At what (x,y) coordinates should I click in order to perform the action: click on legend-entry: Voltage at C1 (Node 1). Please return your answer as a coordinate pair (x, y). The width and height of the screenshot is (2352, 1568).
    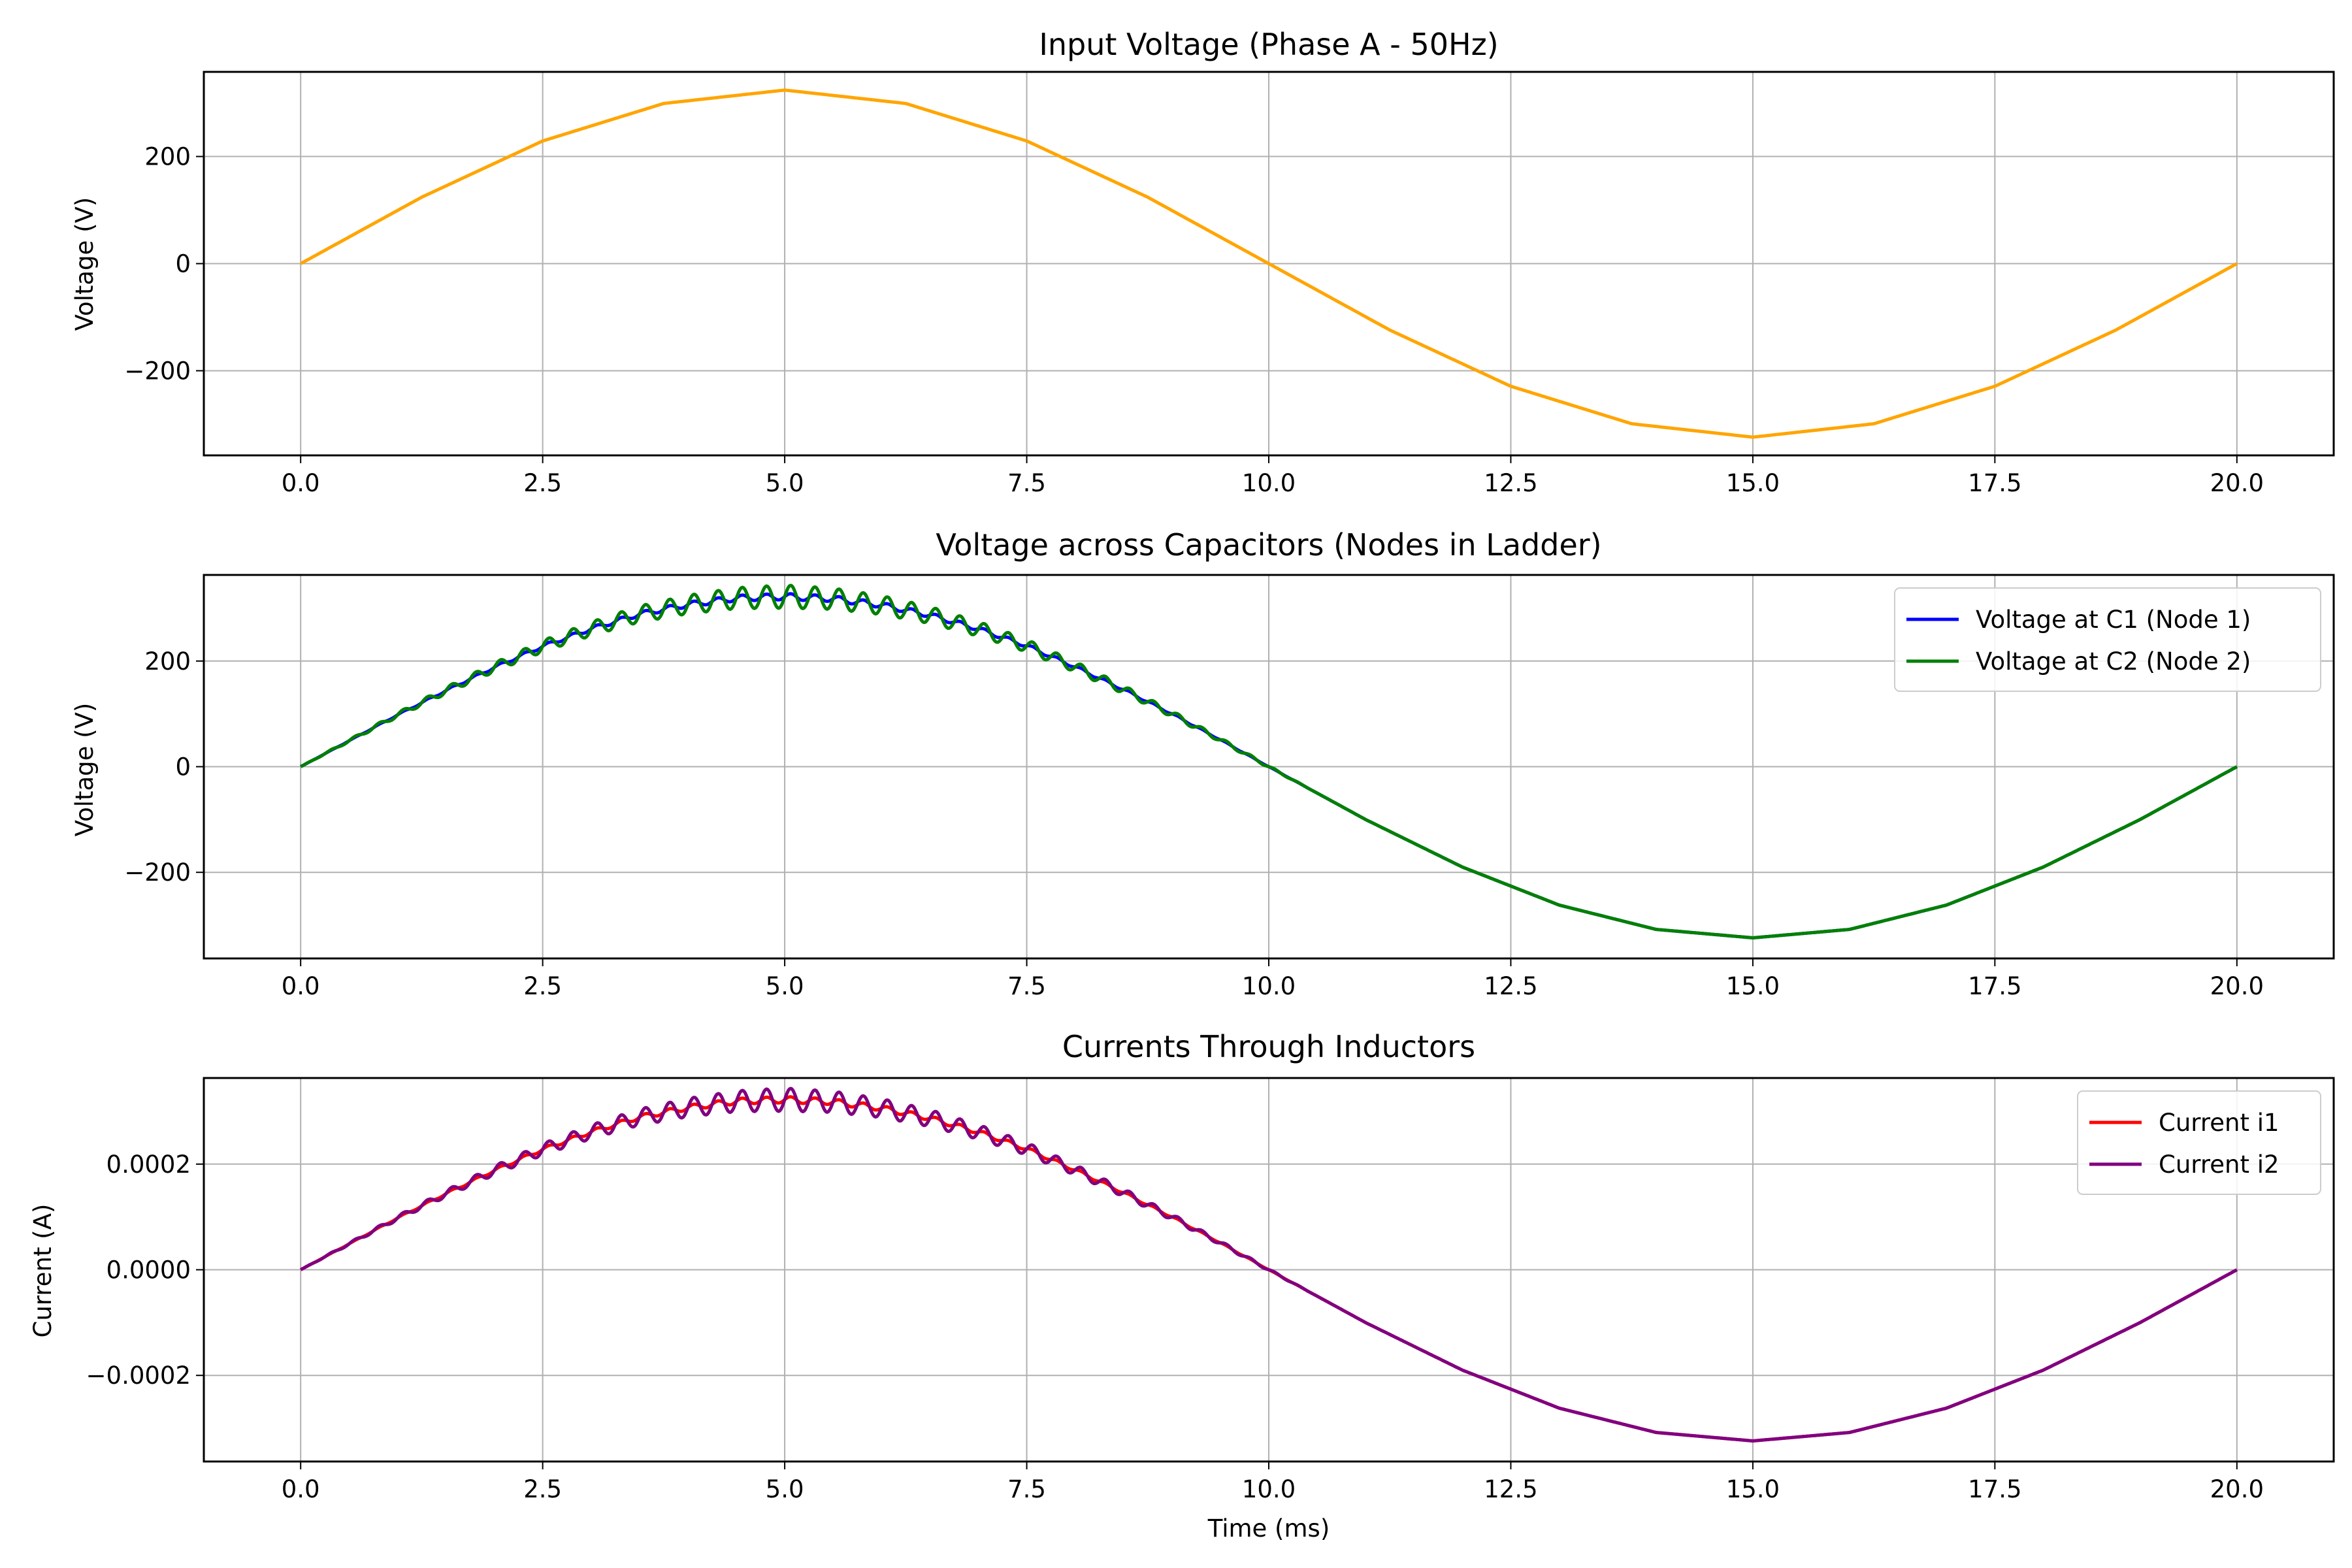
    Looking at the image, I should click on (2113, 620).